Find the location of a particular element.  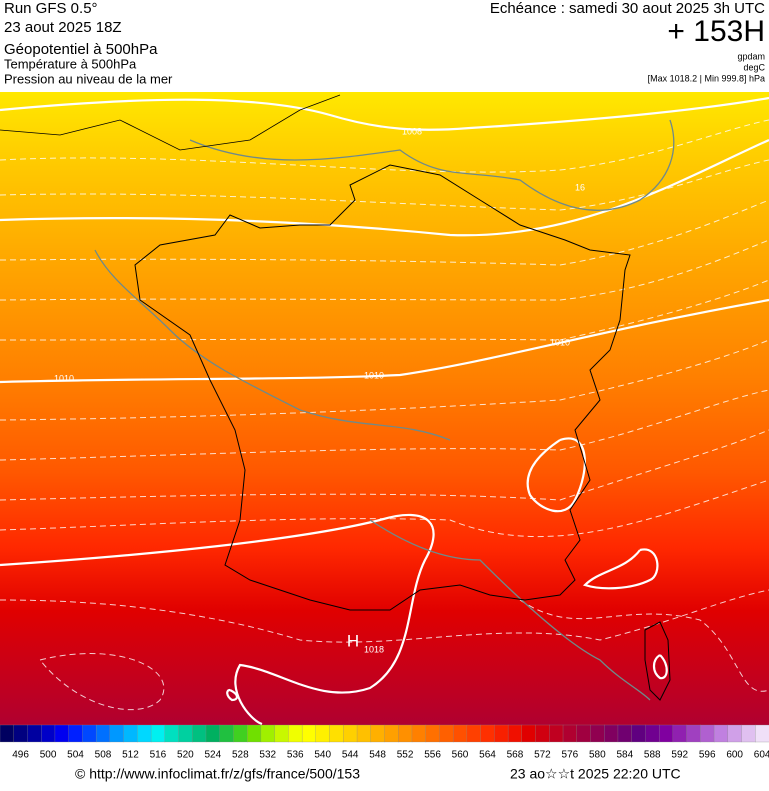

legend-tick-label: 596 is located at coordinates (707, 755).